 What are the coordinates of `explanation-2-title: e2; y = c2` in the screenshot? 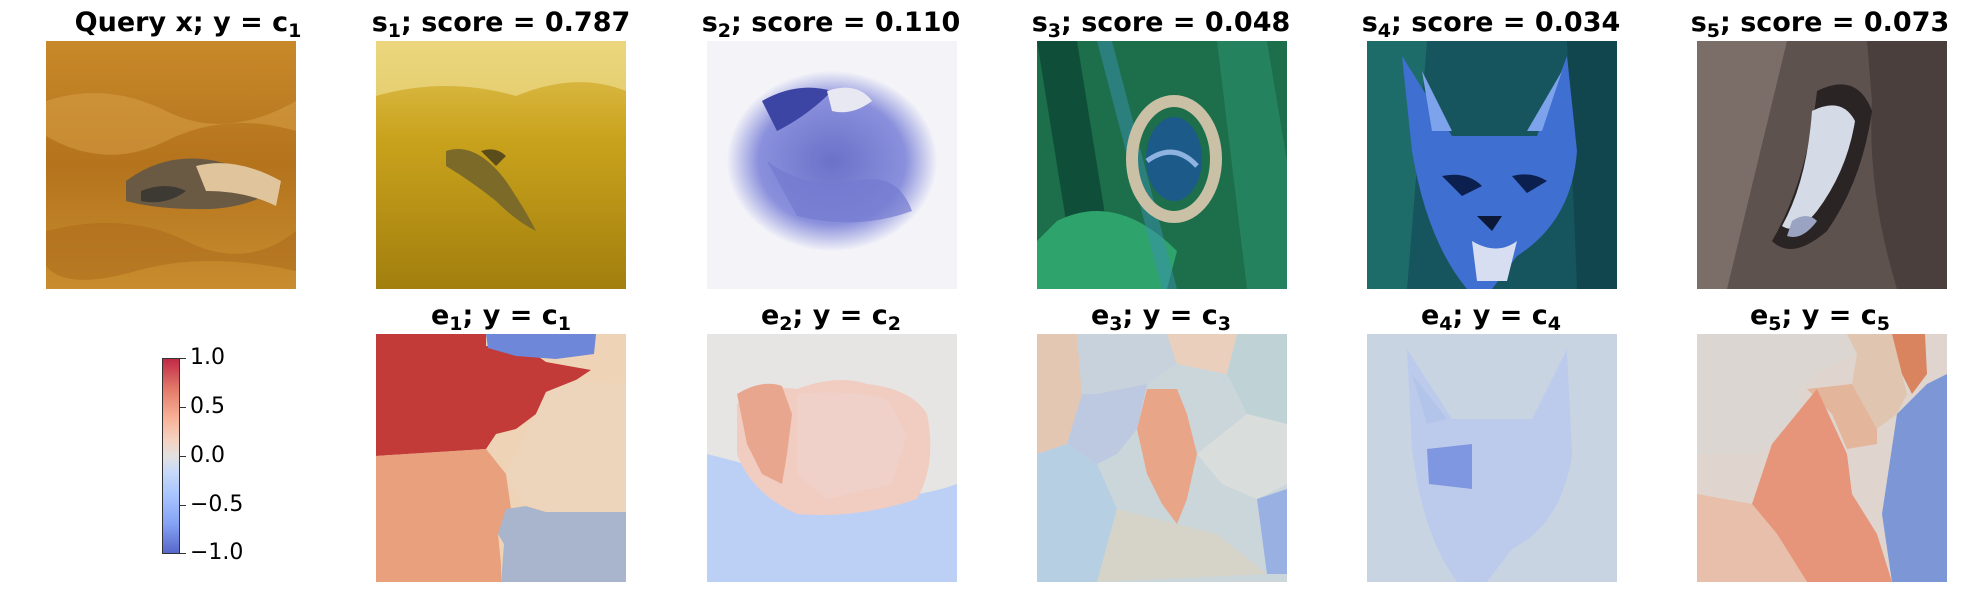 It's located at (830, 317).